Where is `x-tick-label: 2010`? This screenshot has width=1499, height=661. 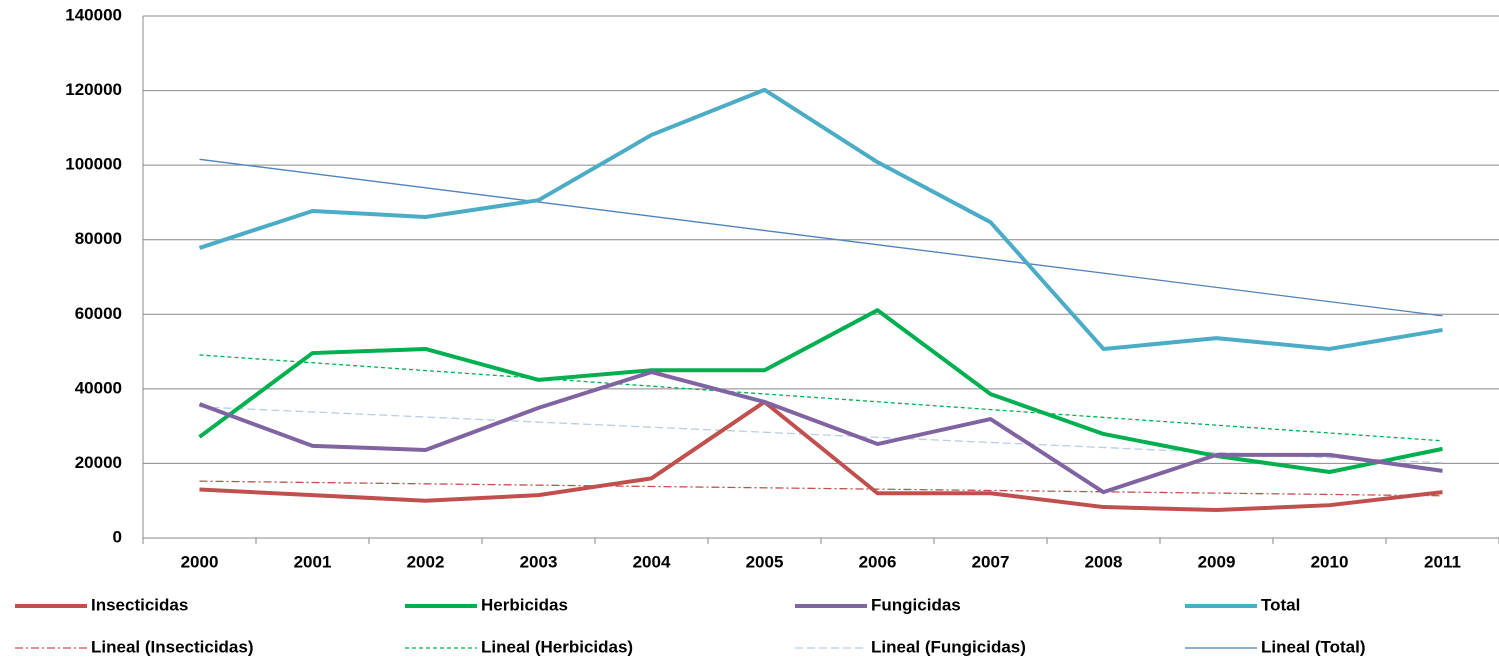 x-tick-label: 2010 is located at coordinates (1330, 561).